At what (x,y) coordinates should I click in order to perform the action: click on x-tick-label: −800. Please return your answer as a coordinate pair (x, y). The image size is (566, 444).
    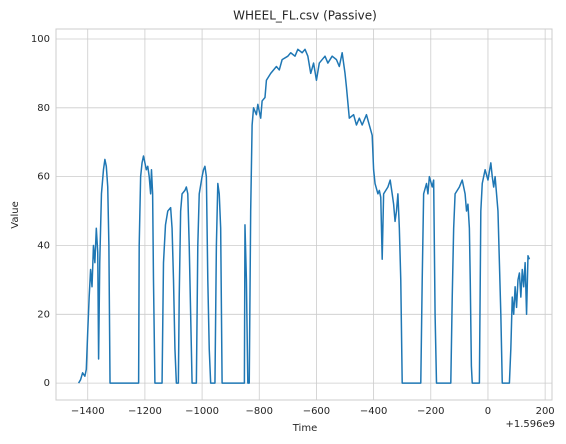
    Looking at the image, I should click on (259, 411).